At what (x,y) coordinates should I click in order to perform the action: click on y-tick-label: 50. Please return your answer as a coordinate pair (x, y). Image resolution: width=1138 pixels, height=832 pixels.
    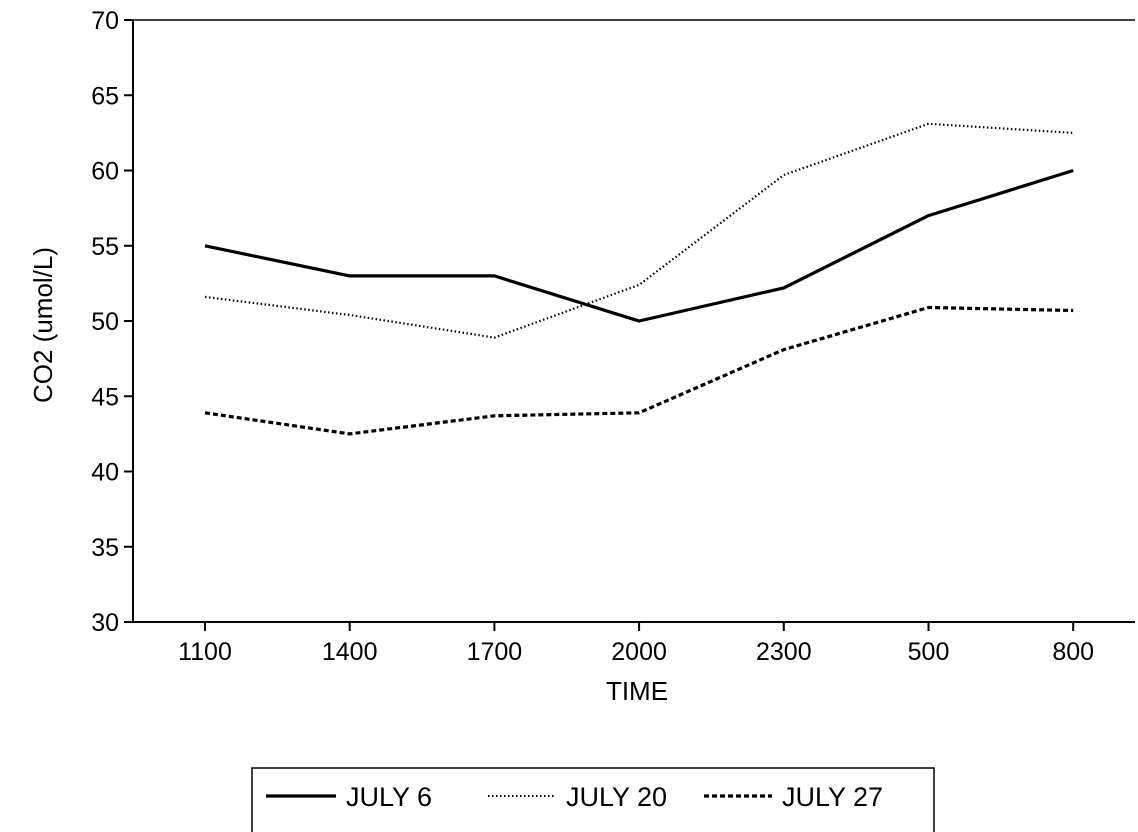
    Looking at the image, I should click on (105, 322).